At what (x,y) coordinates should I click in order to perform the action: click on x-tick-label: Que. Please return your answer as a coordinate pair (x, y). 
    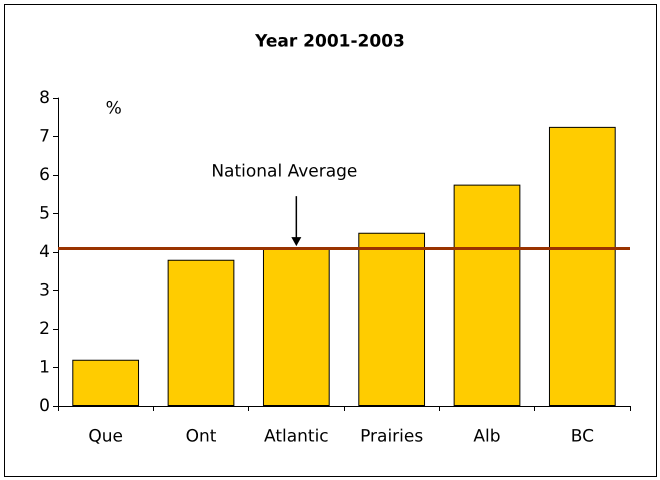
    Looking at the image, I should click on (105, 436).